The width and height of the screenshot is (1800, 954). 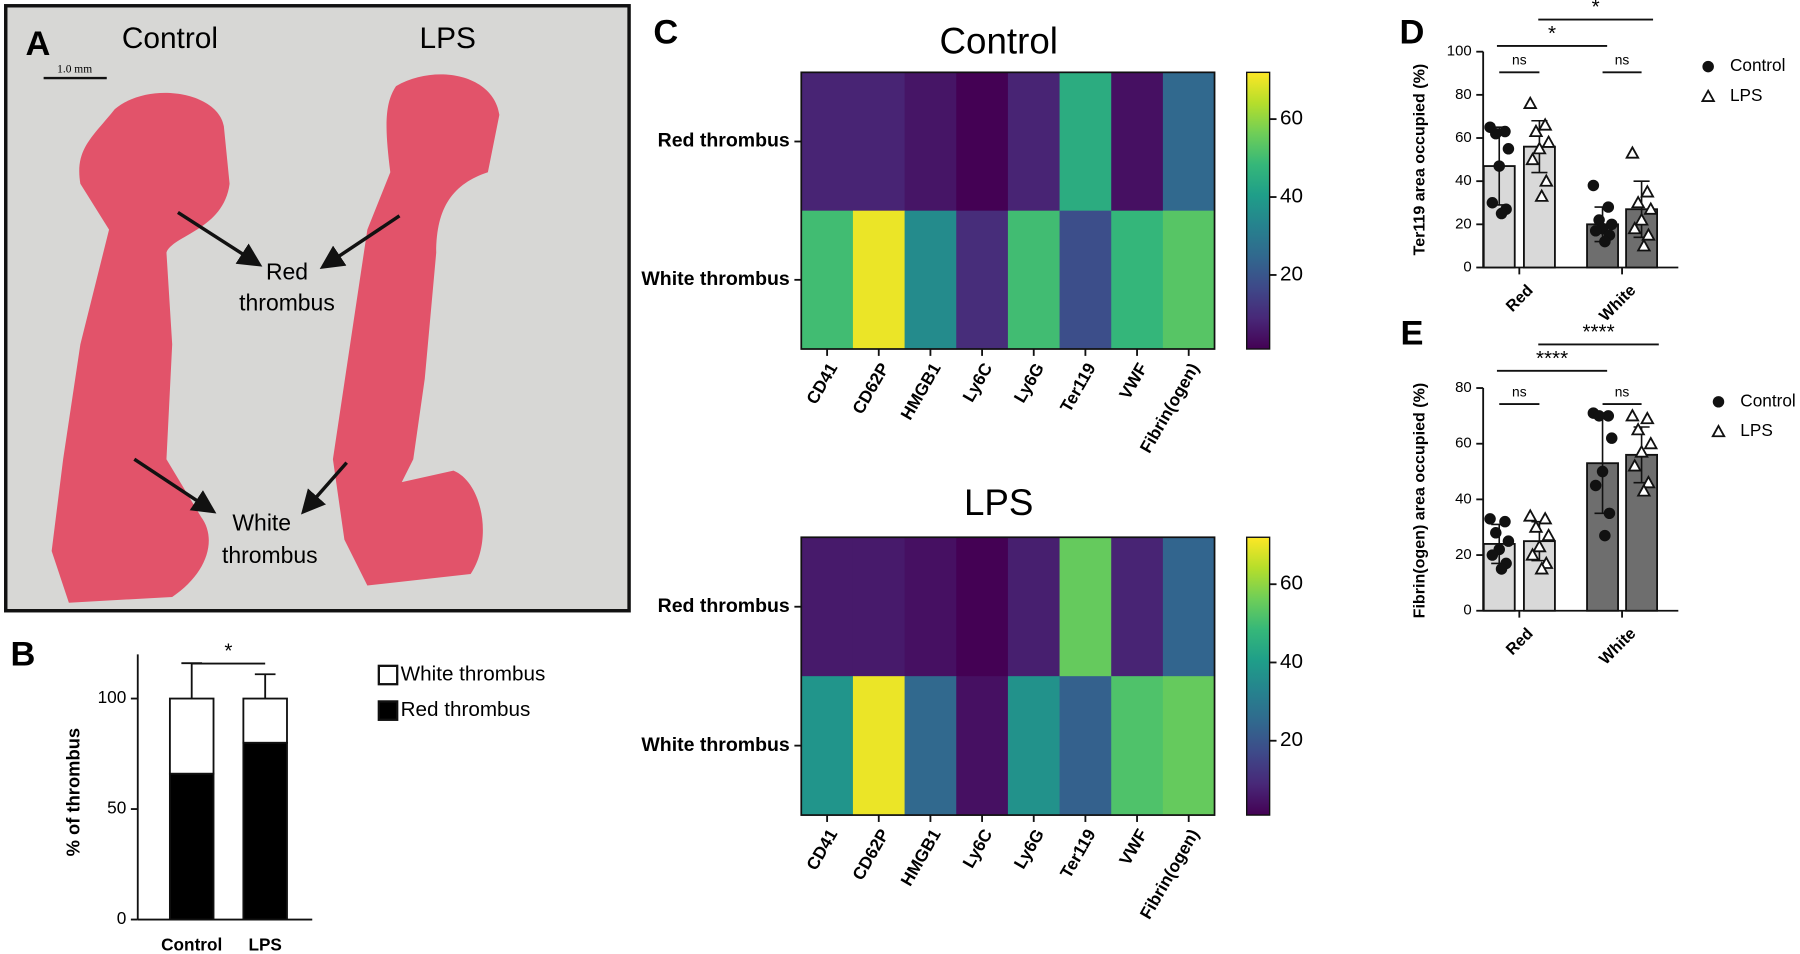 What do you see at coordinates (116, 808) in the screenshot?
I see `y-tick-label: 50` at bounding box center [116, 808].